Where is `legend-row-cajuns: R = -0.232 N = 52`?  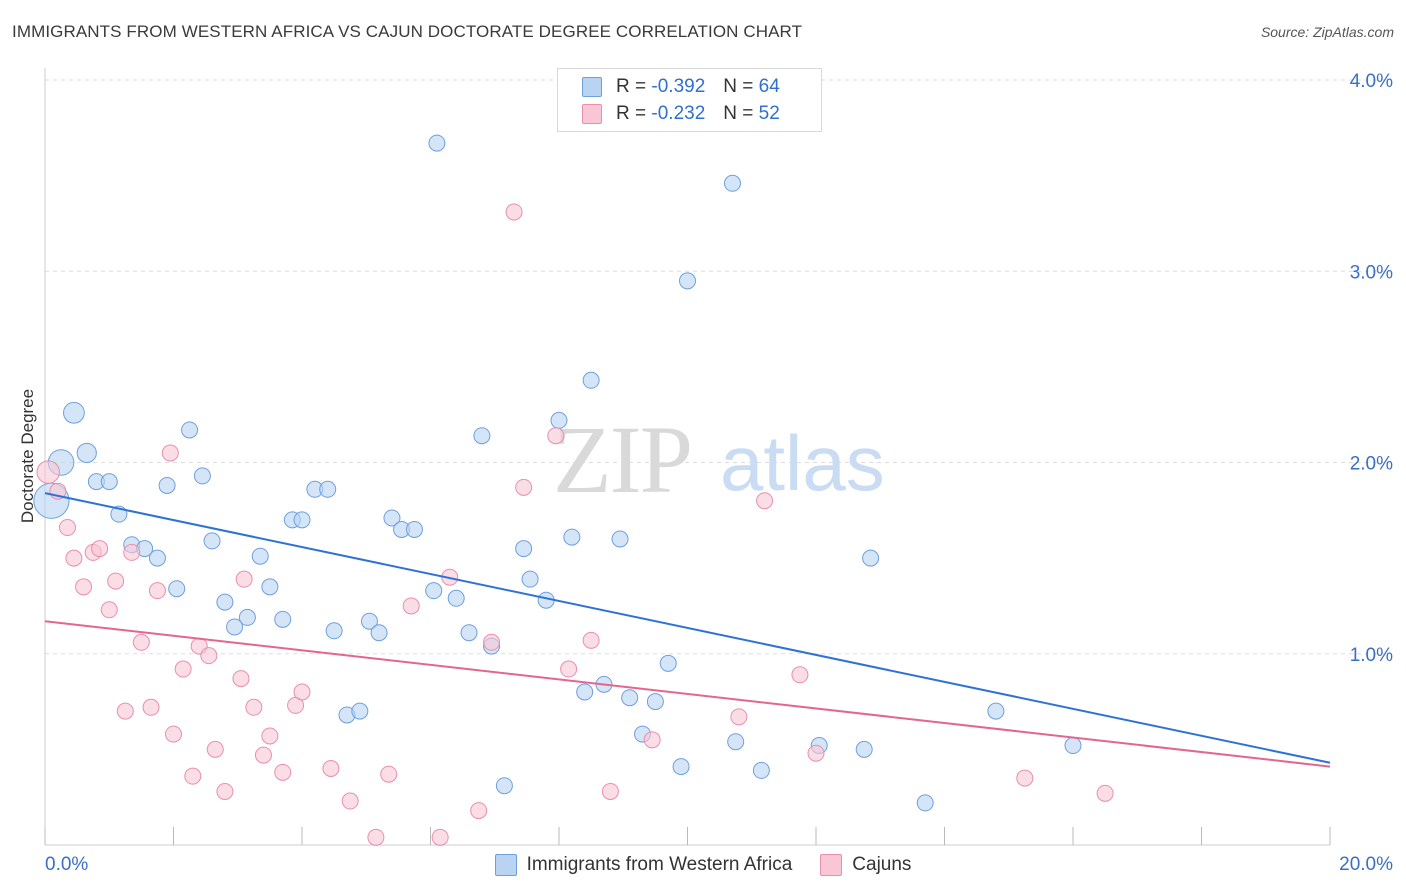
legend-row-cajuns: R = -0.232 N = 52 is located at coordinates (681, 114).